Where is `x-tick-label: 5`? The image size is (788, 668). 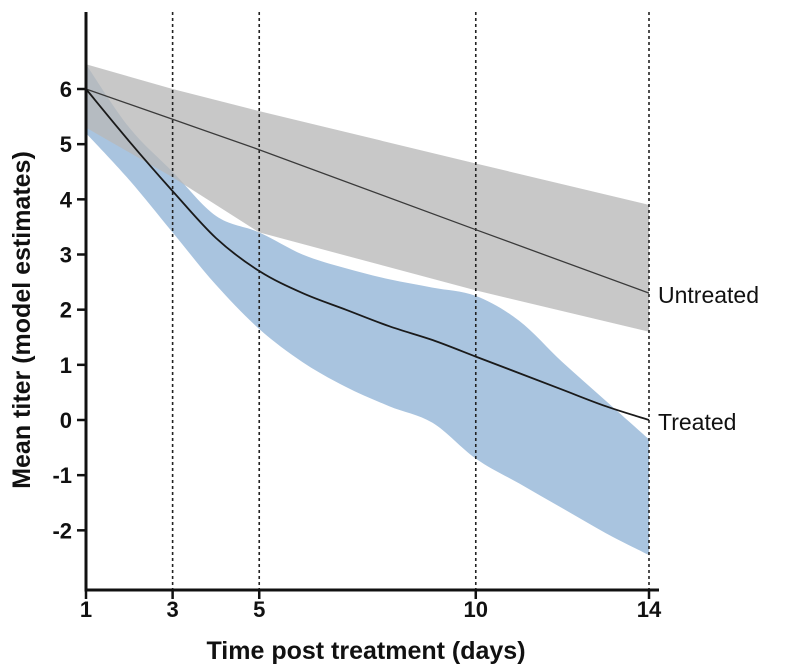
x-tick-label: 5 is located at coordinates (259, 609).